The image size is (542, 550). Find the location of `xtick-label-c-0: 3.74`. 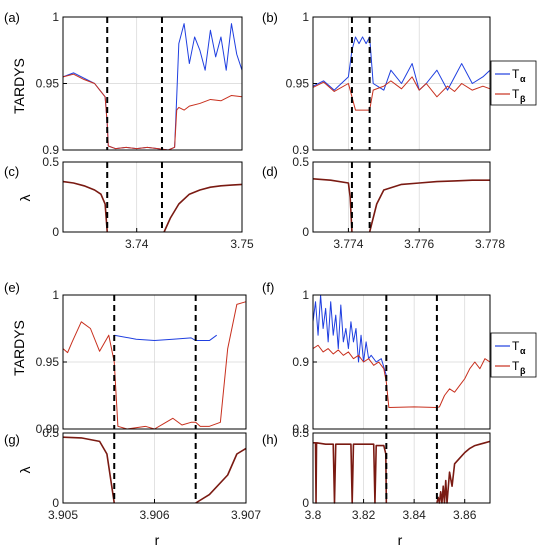

xtick-label-c-0: 3.74 is located at coordinates (137, 244).